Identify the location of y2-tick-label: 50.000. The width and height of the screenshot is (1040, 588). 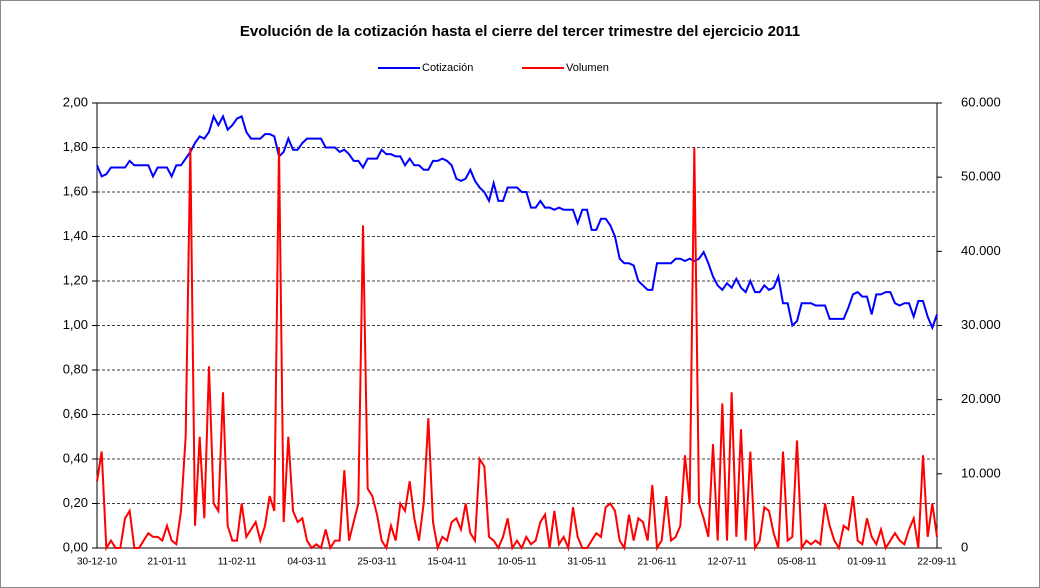
(981, 176).